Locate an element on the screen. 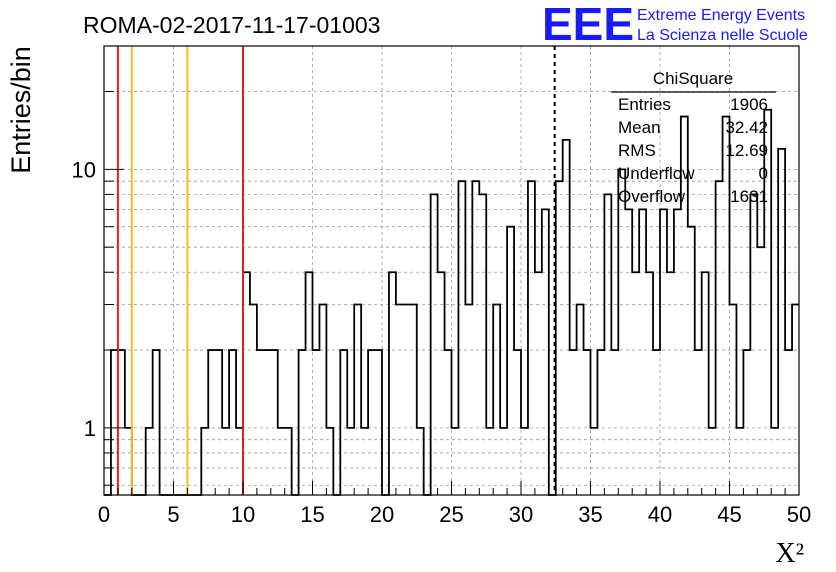 The image size is (836, 572). y-tick-label: 10 is located at coordinates (84, 169).